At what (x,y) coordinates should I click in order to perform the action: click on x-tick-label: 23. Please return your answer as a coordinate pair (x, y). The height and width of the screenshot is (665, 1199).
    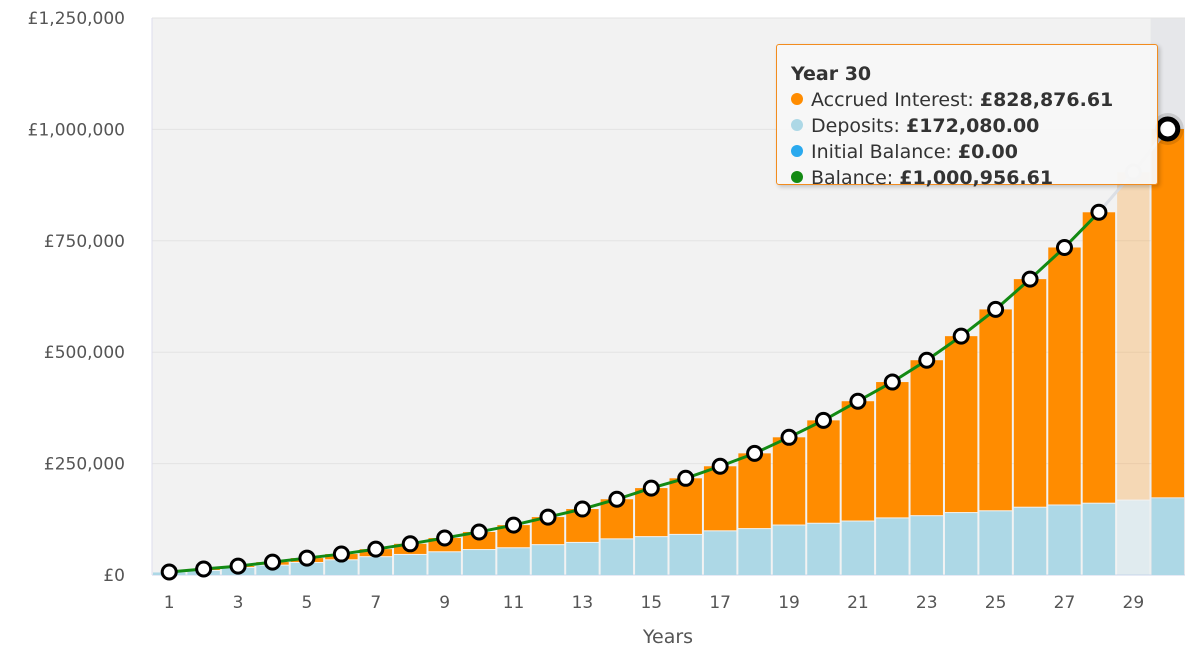
    Looking at the image, I should click on (927, 603).